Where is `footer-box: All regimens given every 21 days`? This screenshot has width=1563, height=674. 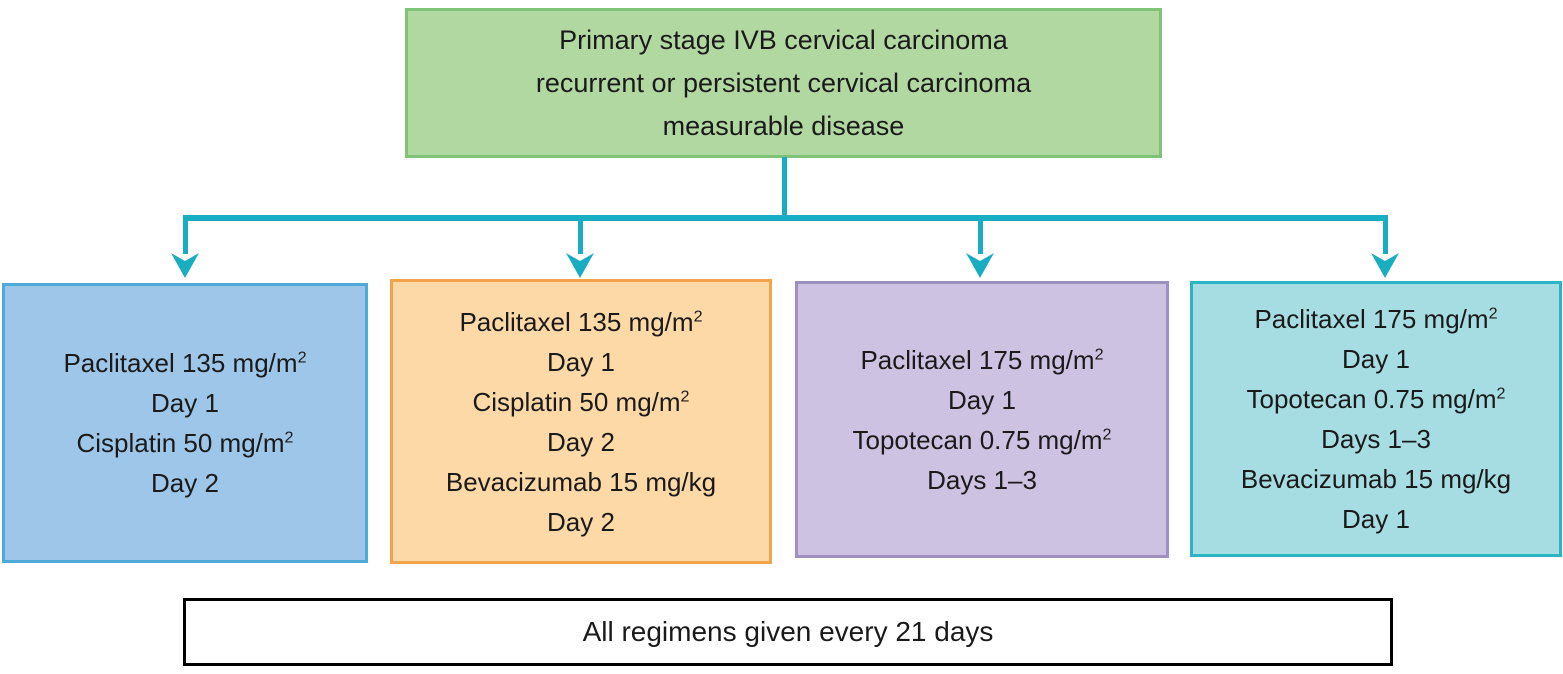 footer-box: All regimens given every 21 days is located at coordinates (788, 632).